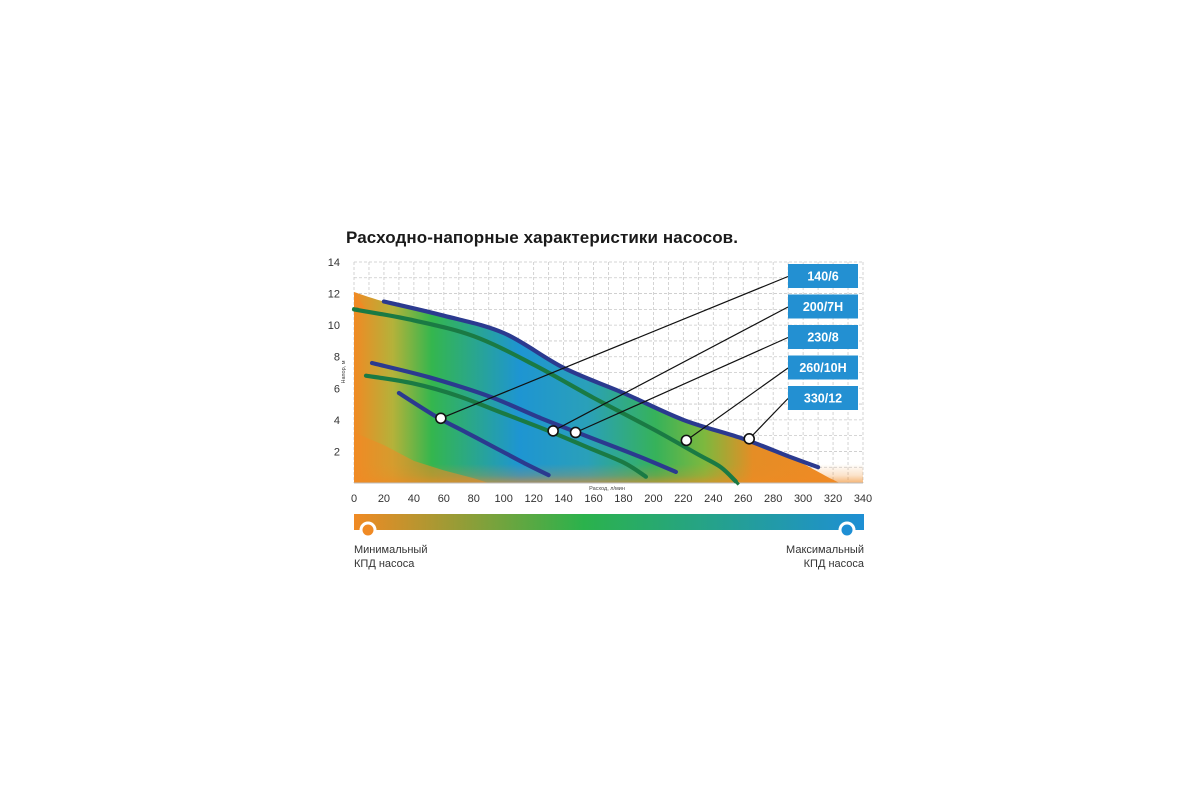 The width and height of the screenshot is (1200, 800). I want to click on series-label-text: 200/7H, so click(823, 307).